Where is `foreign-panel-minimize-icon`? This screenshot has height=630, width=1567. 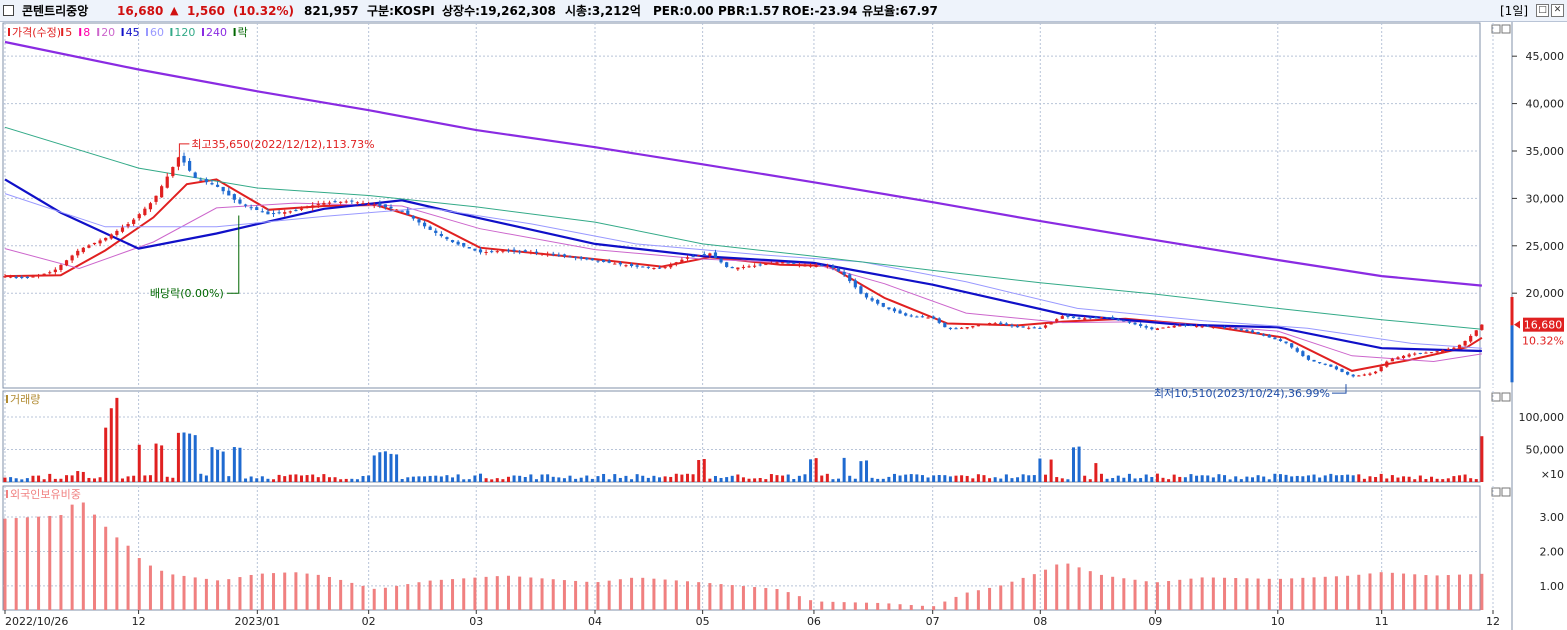 foreign-panel-minimize-icon is located at coordinates (1496, 492).